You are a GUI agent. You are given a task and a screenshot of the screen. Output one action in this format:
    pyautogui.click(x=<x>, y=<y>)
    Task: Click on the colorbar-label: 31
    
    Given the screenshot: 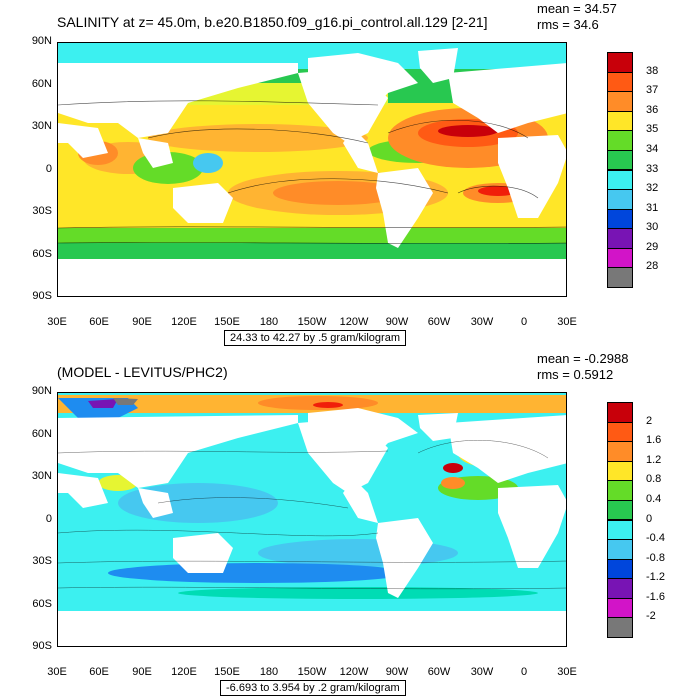 What is the action you would take?
    pyautogui.click(x=652, y=207)
    